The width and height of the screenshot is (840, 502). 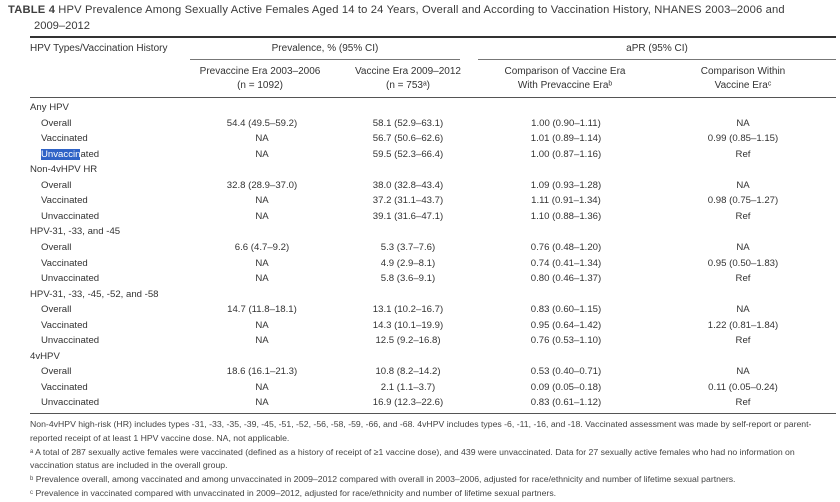 I want to click on header-comparison-eras-line2: With Prevaccine Eraᵇ, so click(x=565, y=85).